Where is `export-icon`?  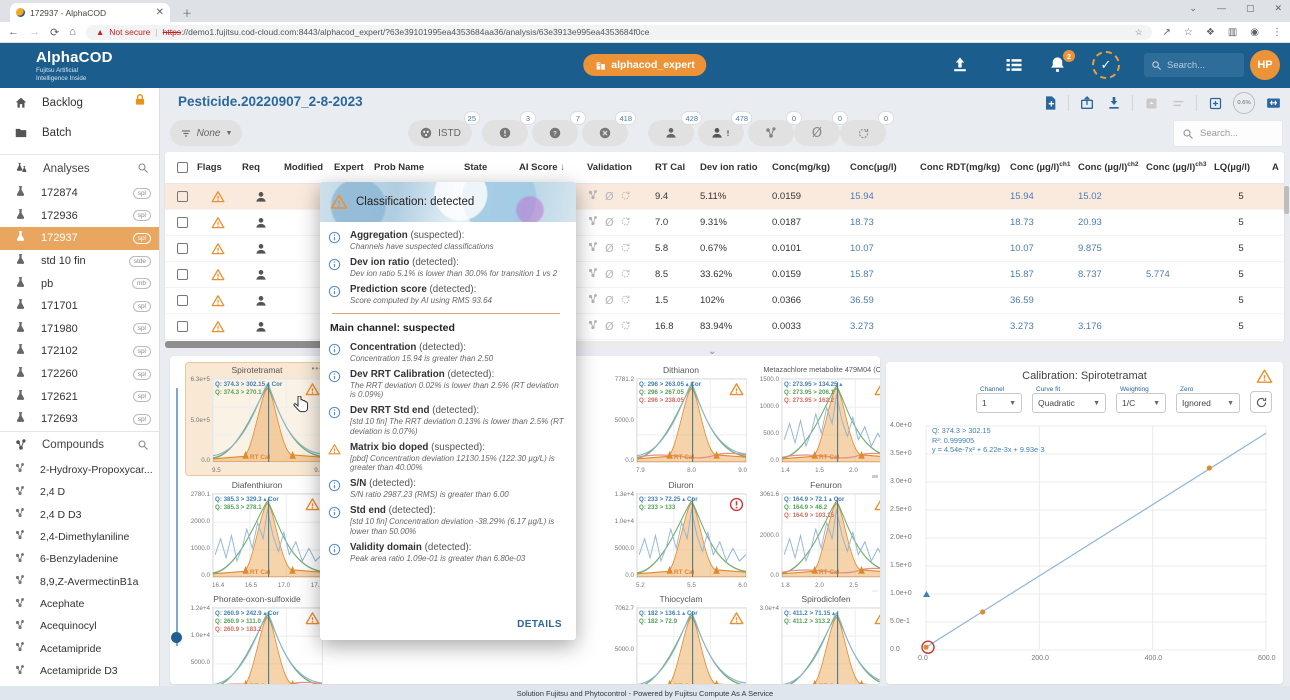
export-icon is located at coordinates (1087, 103).